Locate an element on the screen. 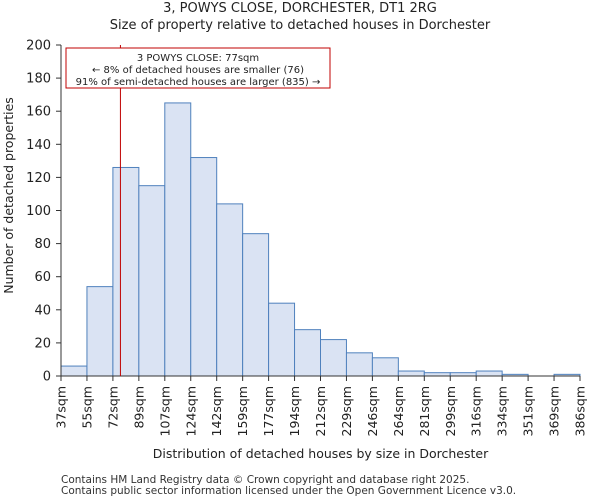 The height and width of the screenshot is (500, 600). y-tick-label: 20 is located at coordinates (42, 343).